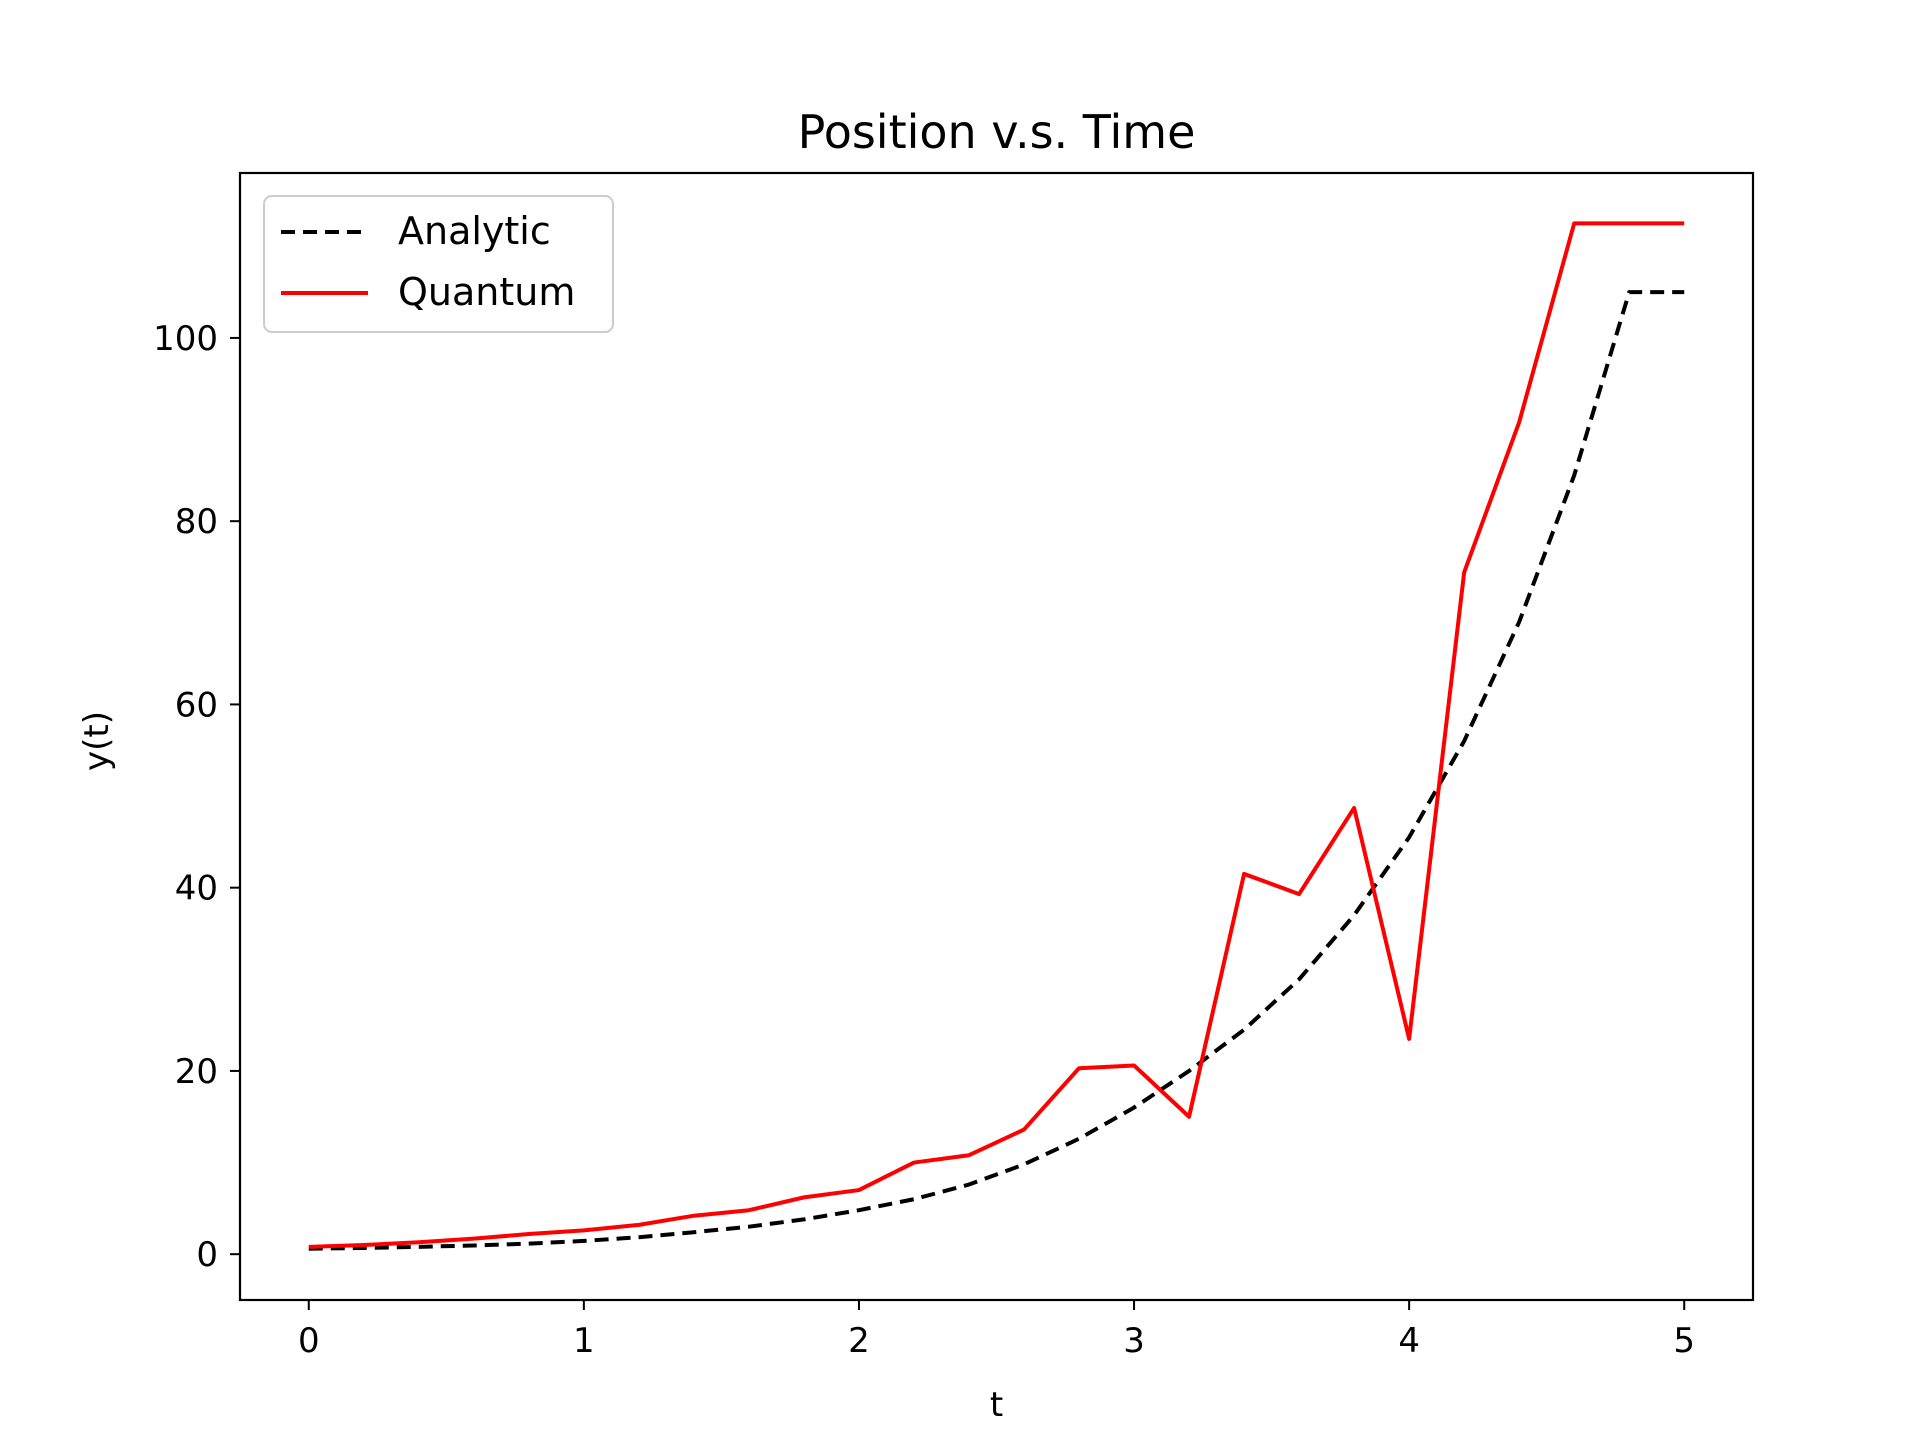  What do you see at coordinates (207, 1255) in the screenshot?
I see `y-tick-label: 0` at bounding box center [207, 1255].